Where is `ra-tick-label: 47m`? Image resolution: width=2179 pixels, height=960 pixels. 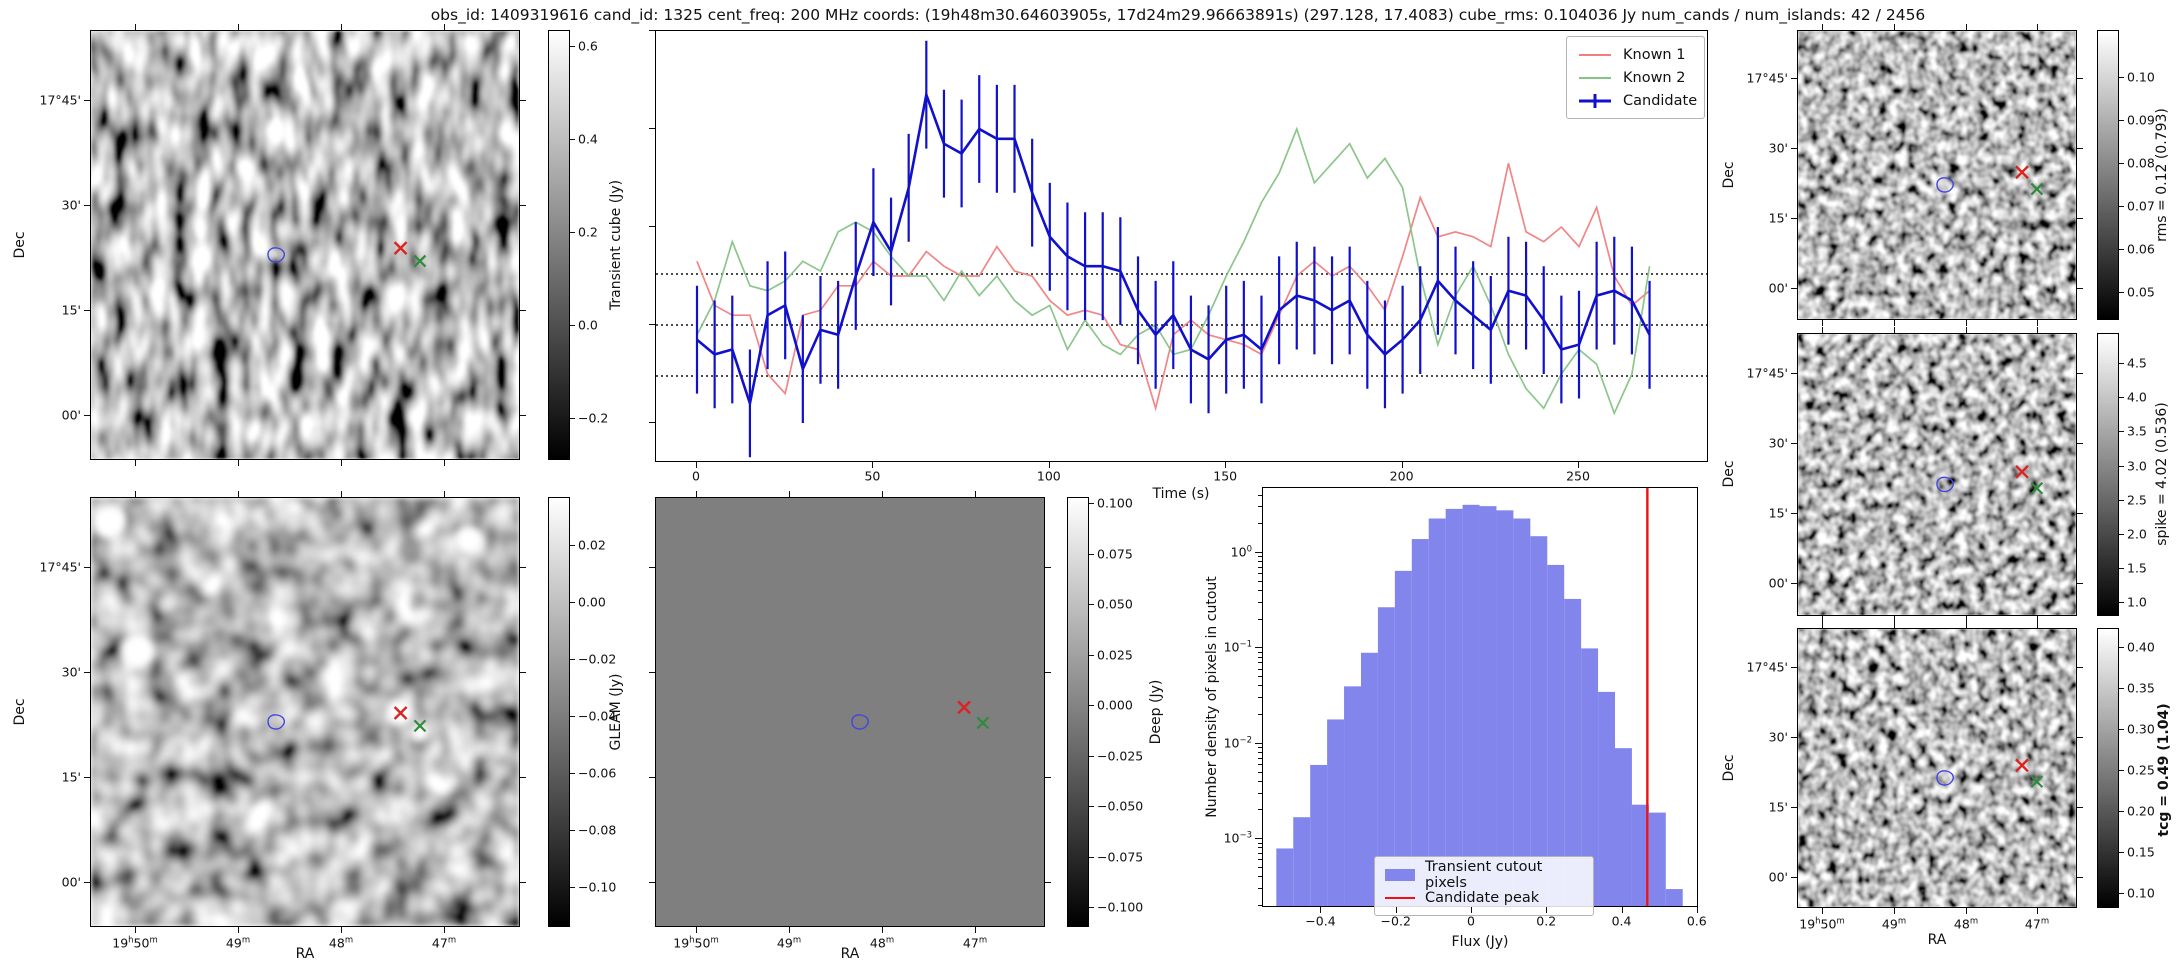 ra-tick-label: 47m is located at coordinates (2037, 924).